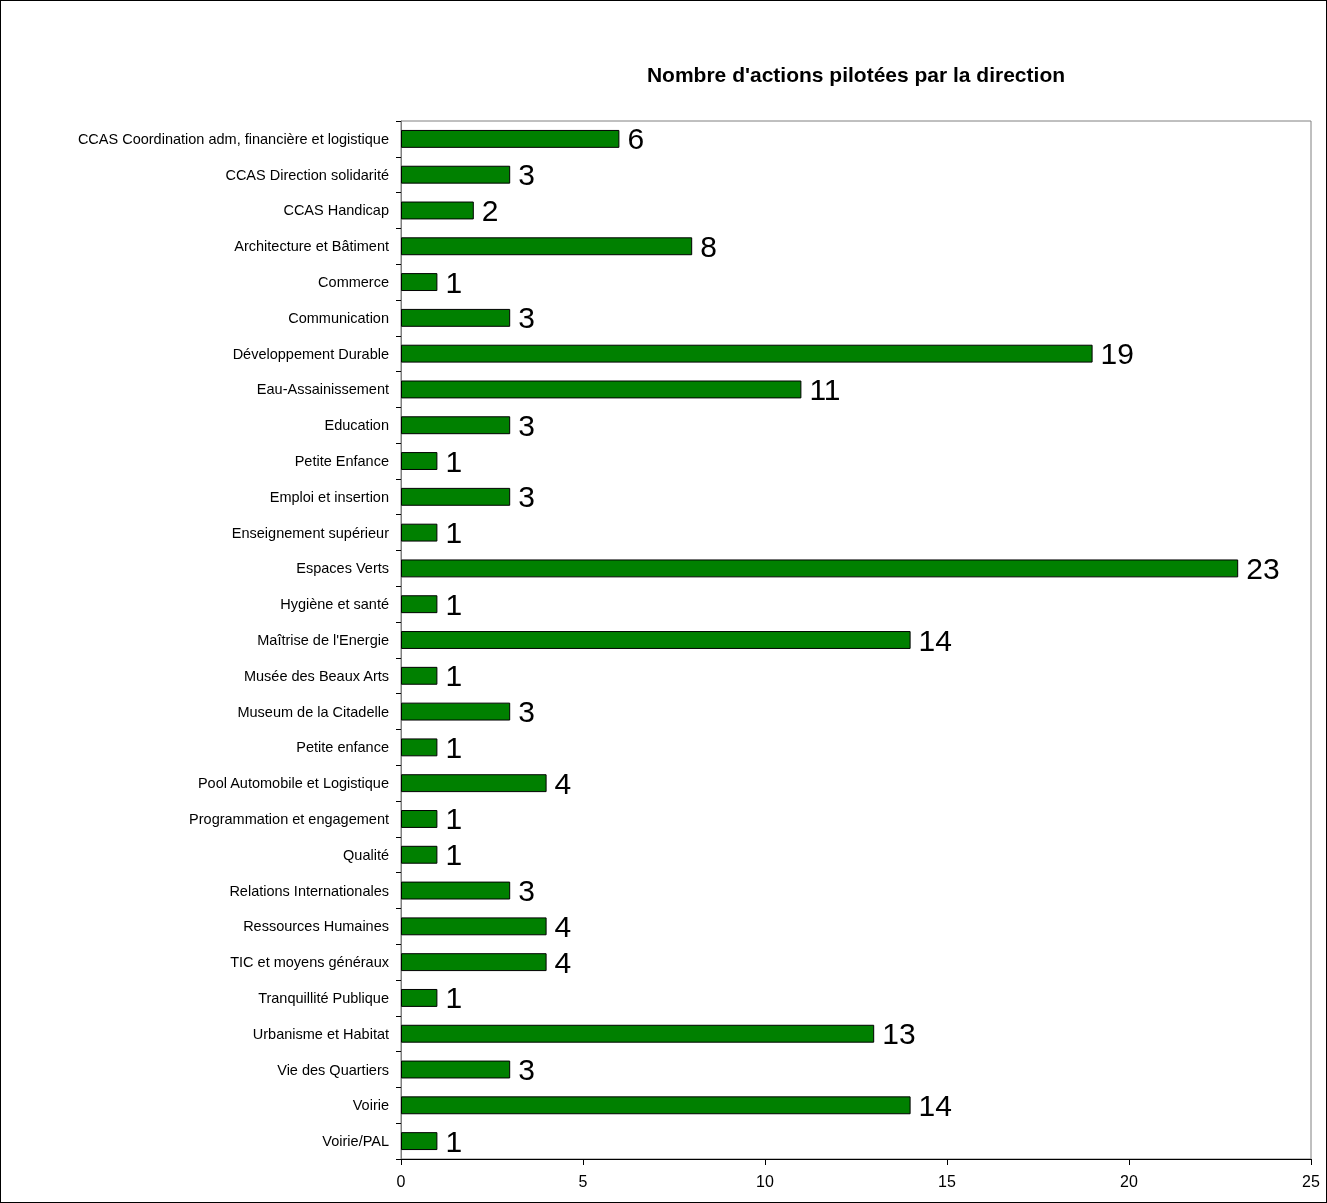 The width and height of the screenshot is (1327, 1203). Describe the element at coordinates (310, 962) in the screenshot. I see `y-tick-label: TIC et moyens généraux` at that location.